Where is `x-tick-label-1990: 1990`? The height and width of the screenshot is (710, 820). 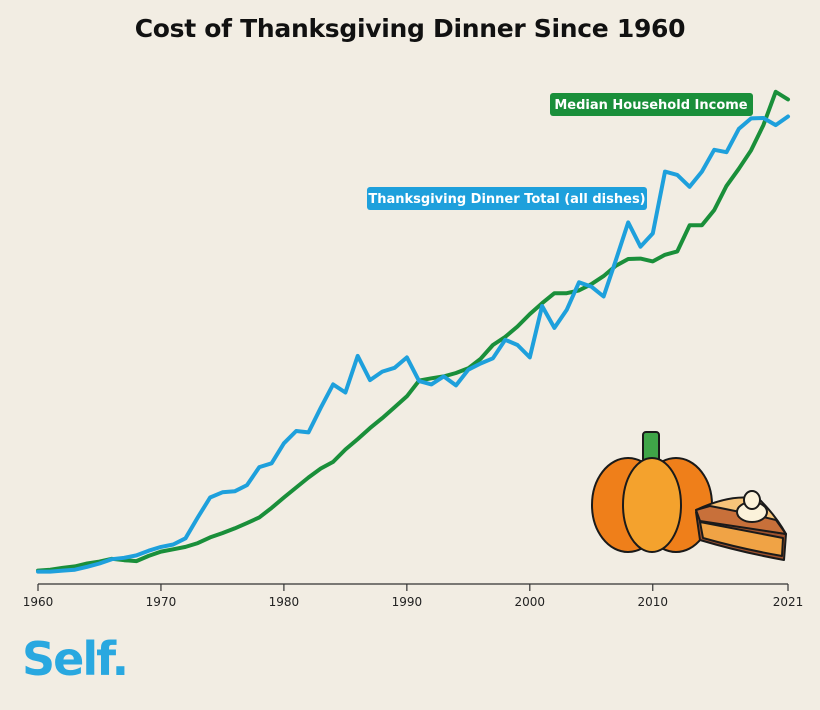 x-tick-label-1990: 1990 is located at coordinates (407, 602).